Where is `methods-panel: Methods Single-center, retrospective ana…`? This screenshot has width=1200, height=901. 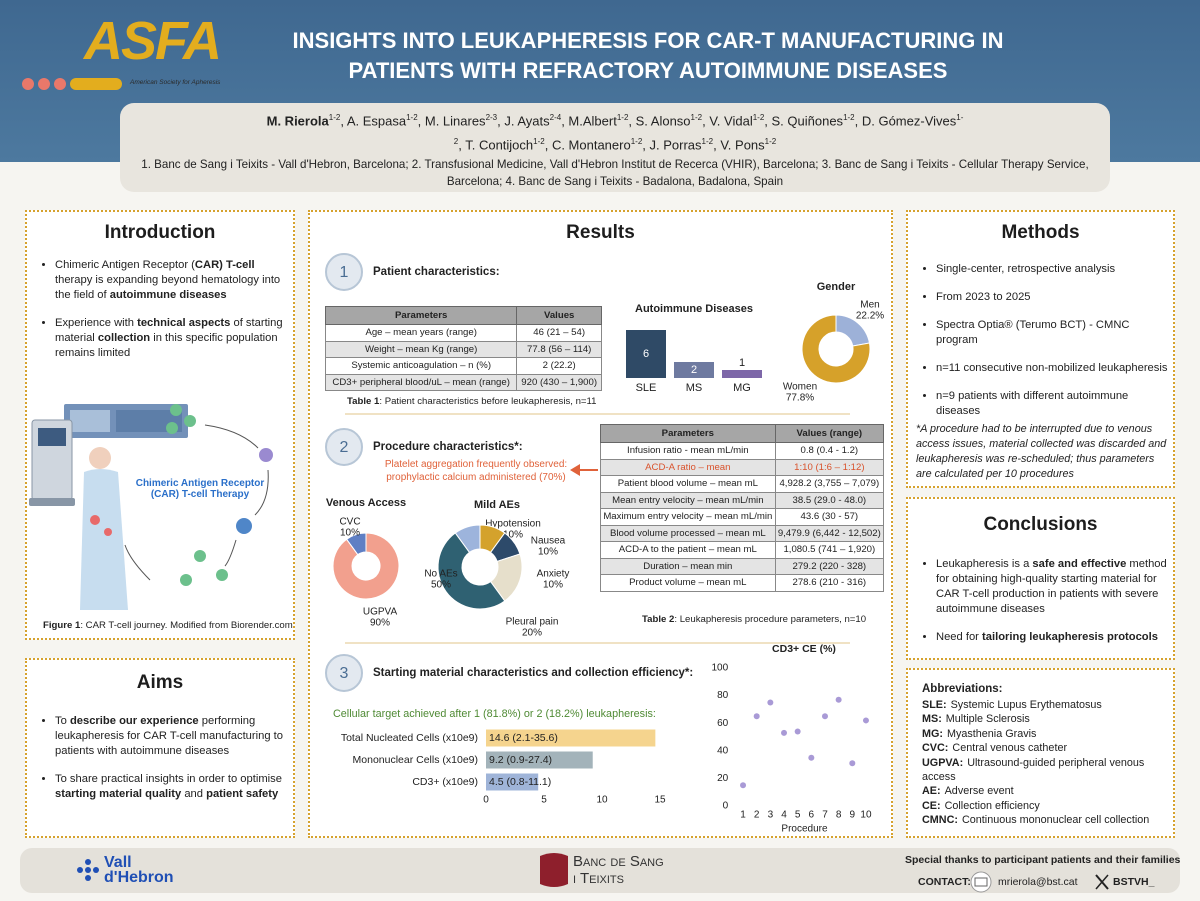
methods-panel: Methods Single-center, retrospective ana… is located at coordinates (1040, 349).